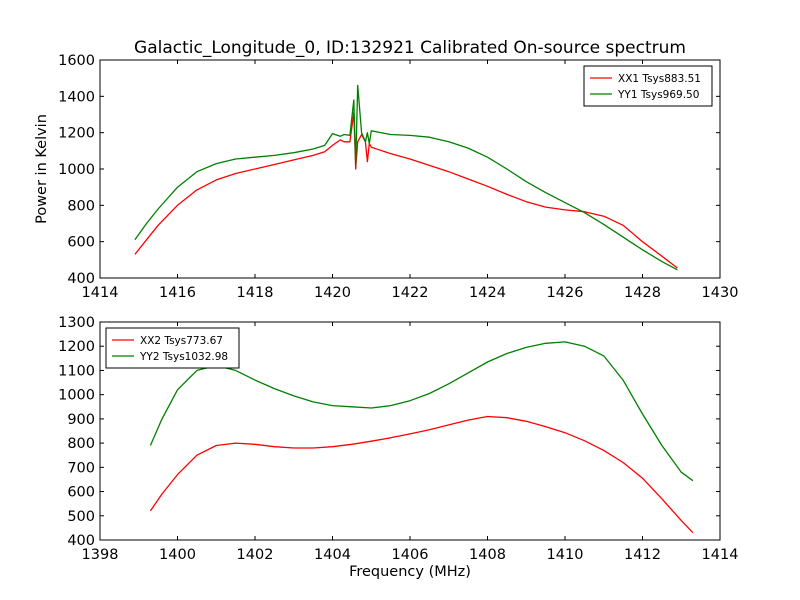 This screenshot has height=600, width=800. I want to click on bottom-ytick-label: 500, so click(81, 517).